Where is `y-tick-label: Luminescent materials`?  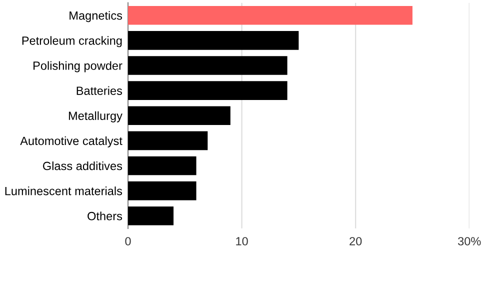
y-tick-label: Luminescent materials is located at coordinates (63, 191).